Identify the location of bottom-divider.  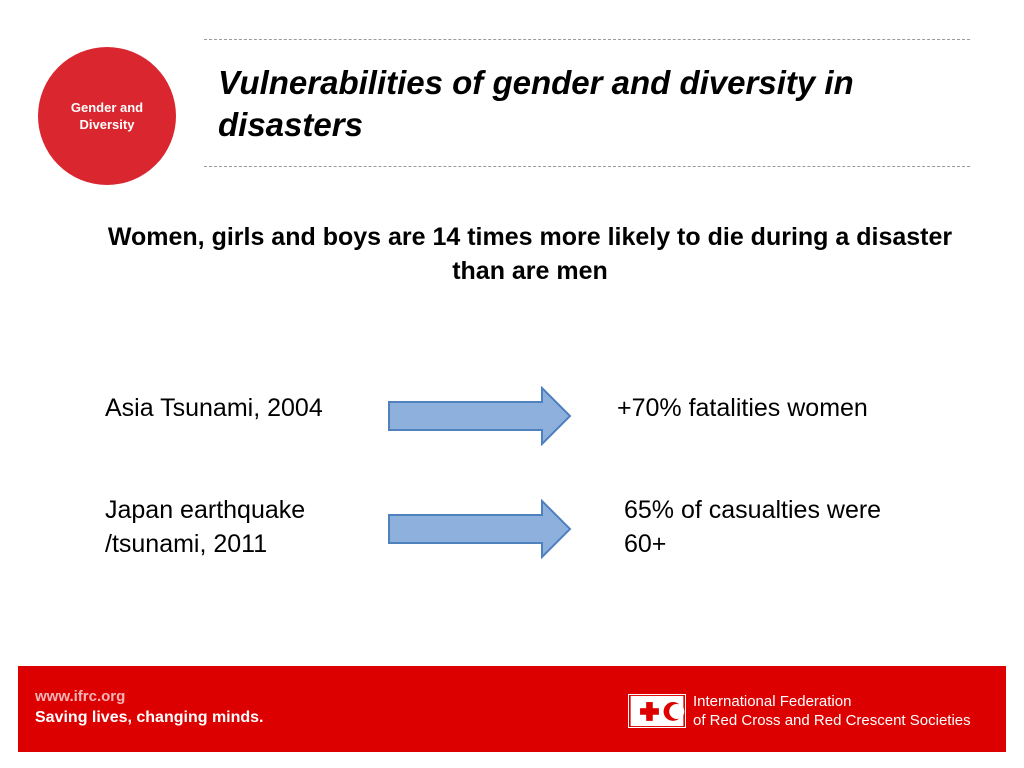
(587, 166).